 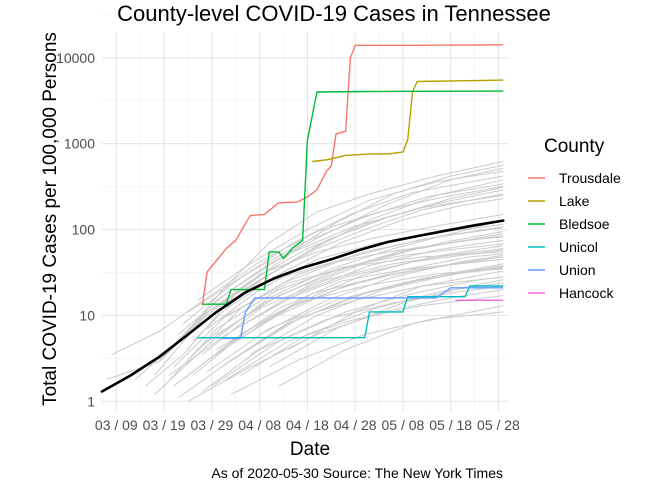 What do you see at coordinates (75, 58) in the screenshot?
I see `y-tick-label: 10000` at bounding box center [75, 58].